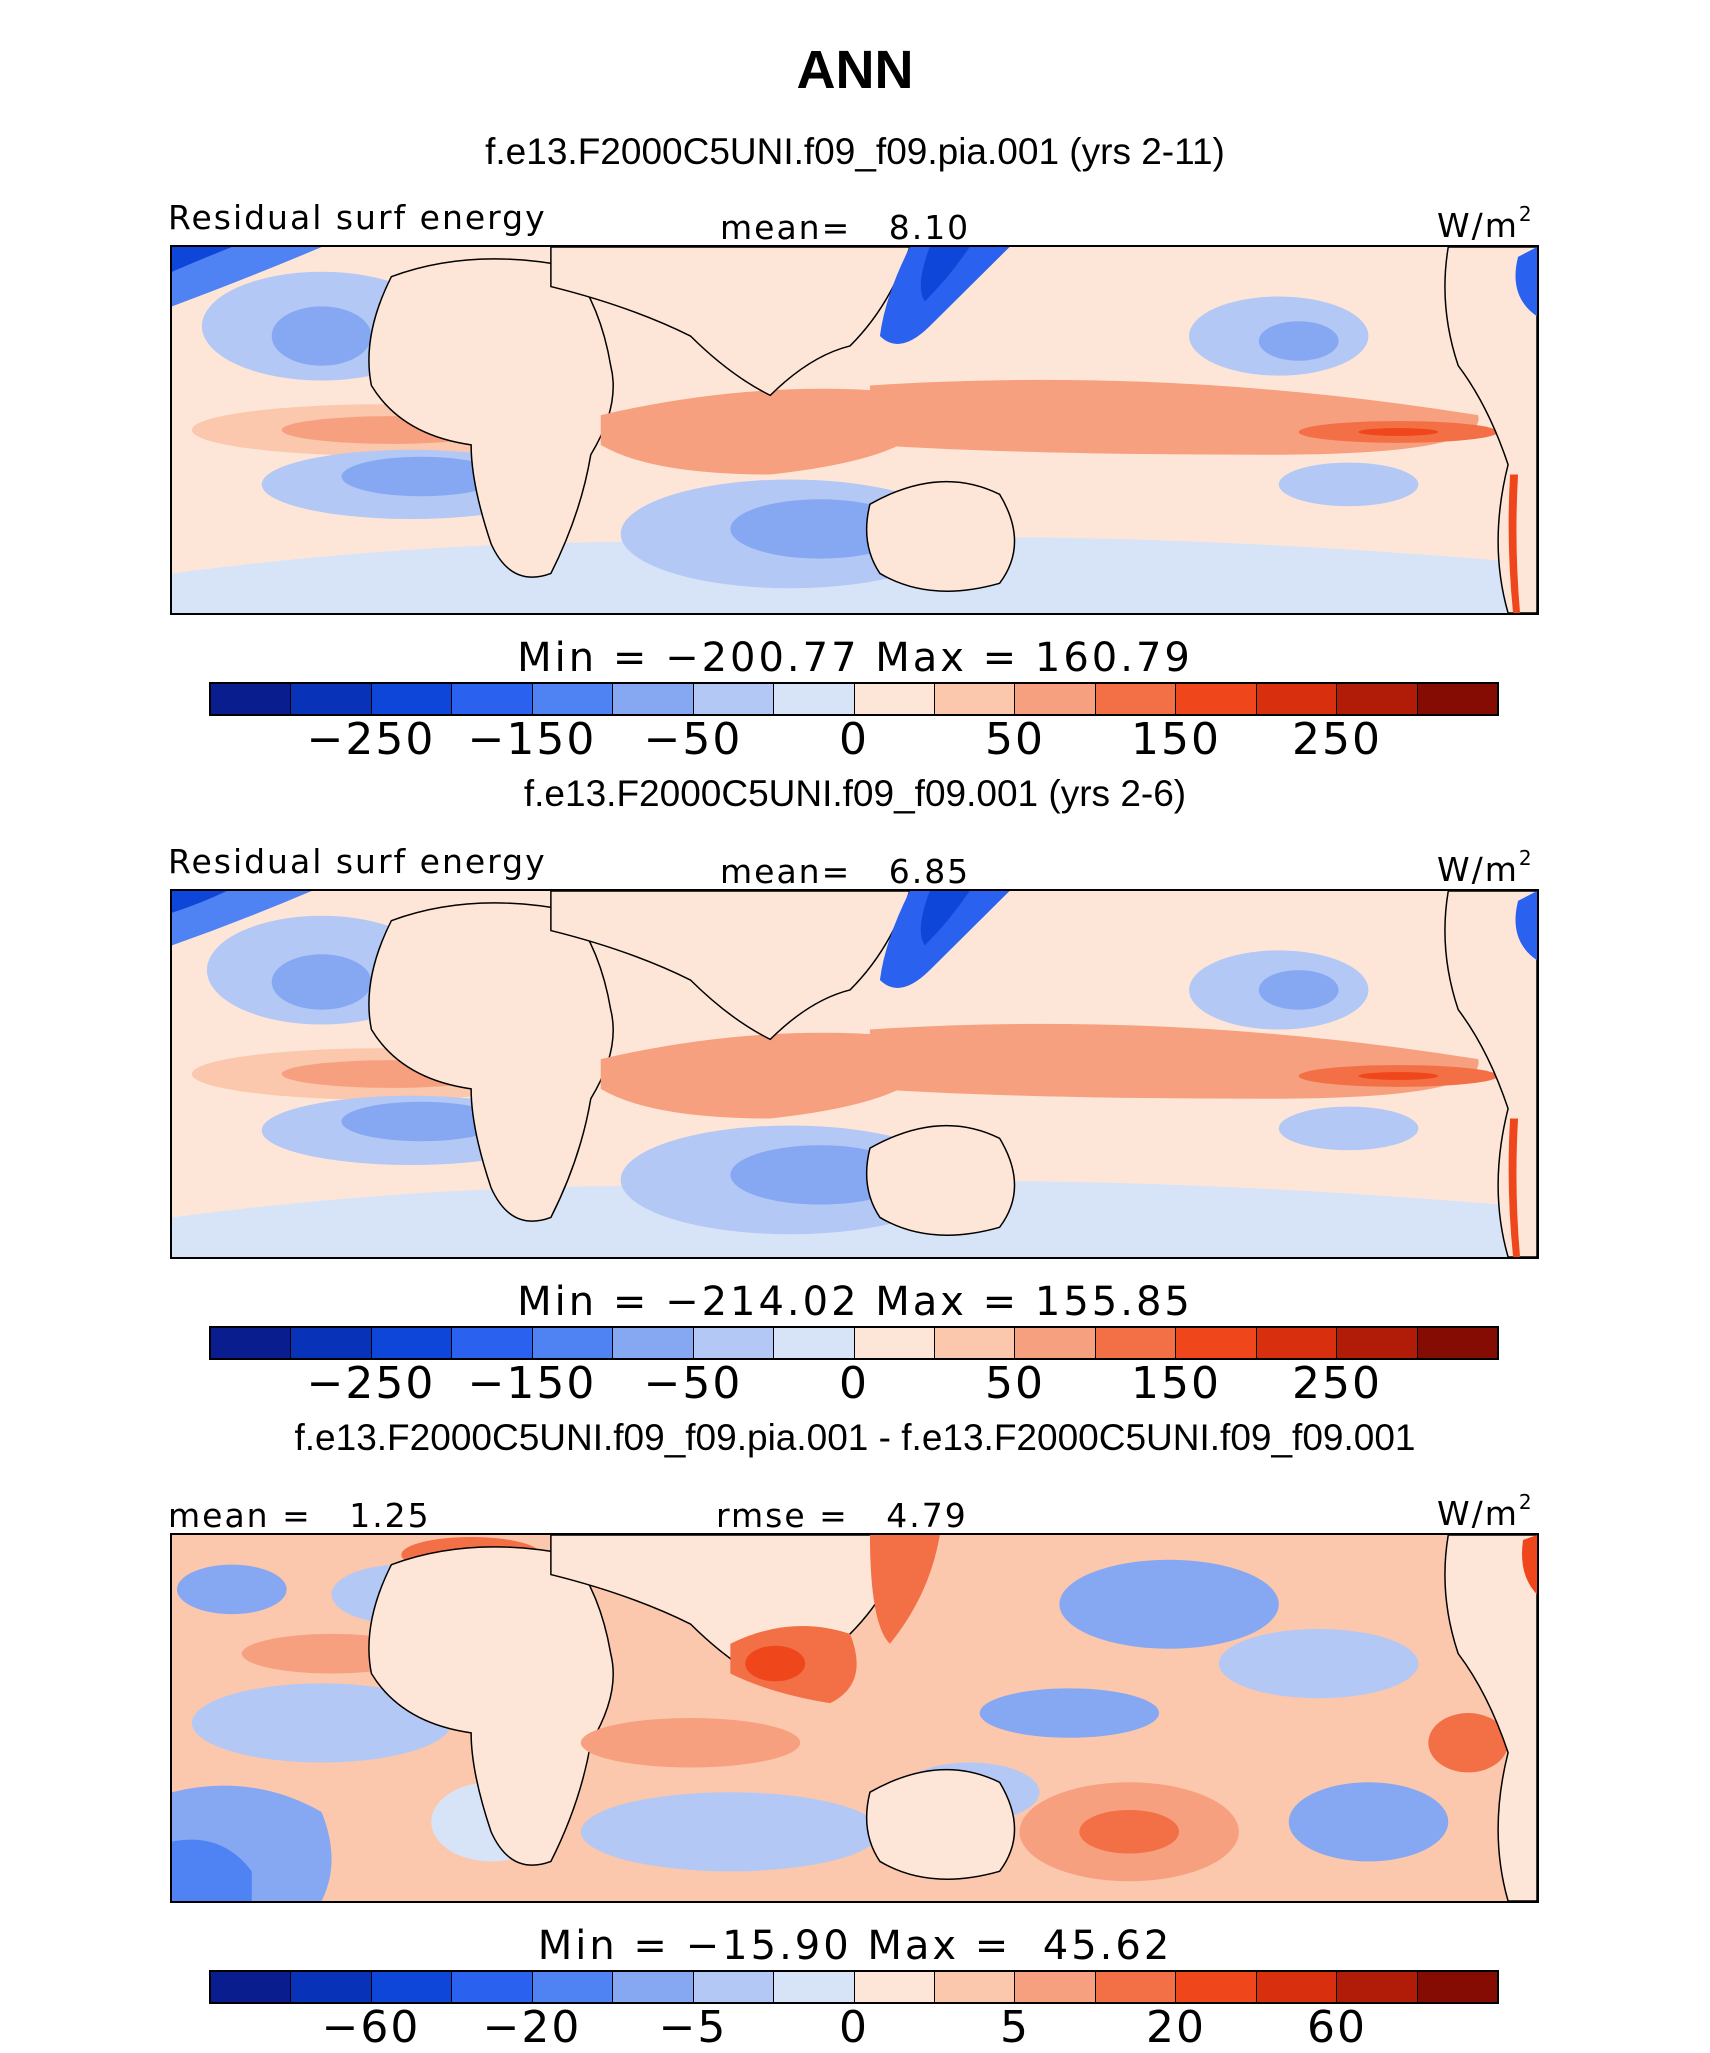 This screenshot has height=2053, width=1710. Describe the element at coordinates (1485, 1511) in the screenshot. I see `panel-3-units: W/m2` at that location.